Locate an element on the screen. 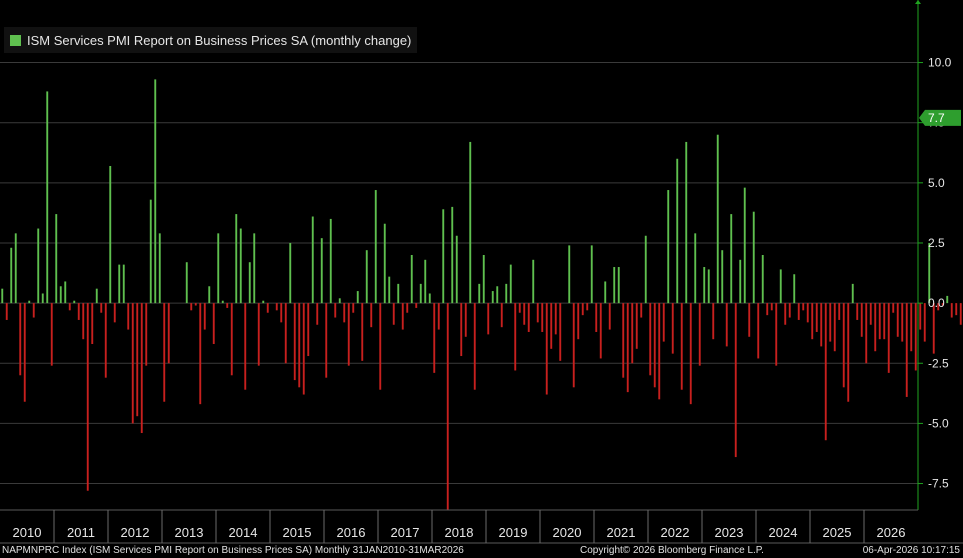 The height and width of the screenshot is (558, 963). x-tick-label: 2017 is located at coordinates (405, 532).